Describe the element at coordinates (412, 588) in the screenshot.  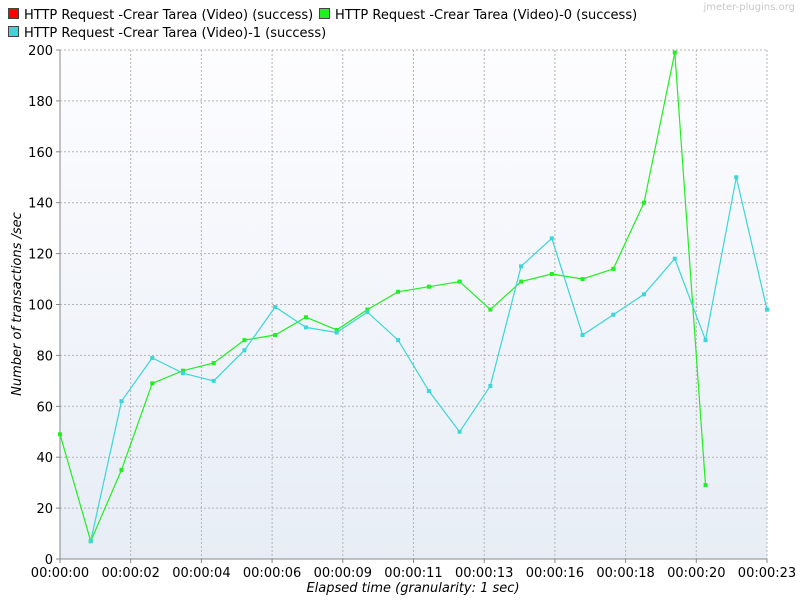
I see `x-axis-title: Elapsed time (granularity: 1 sec)` at that location.